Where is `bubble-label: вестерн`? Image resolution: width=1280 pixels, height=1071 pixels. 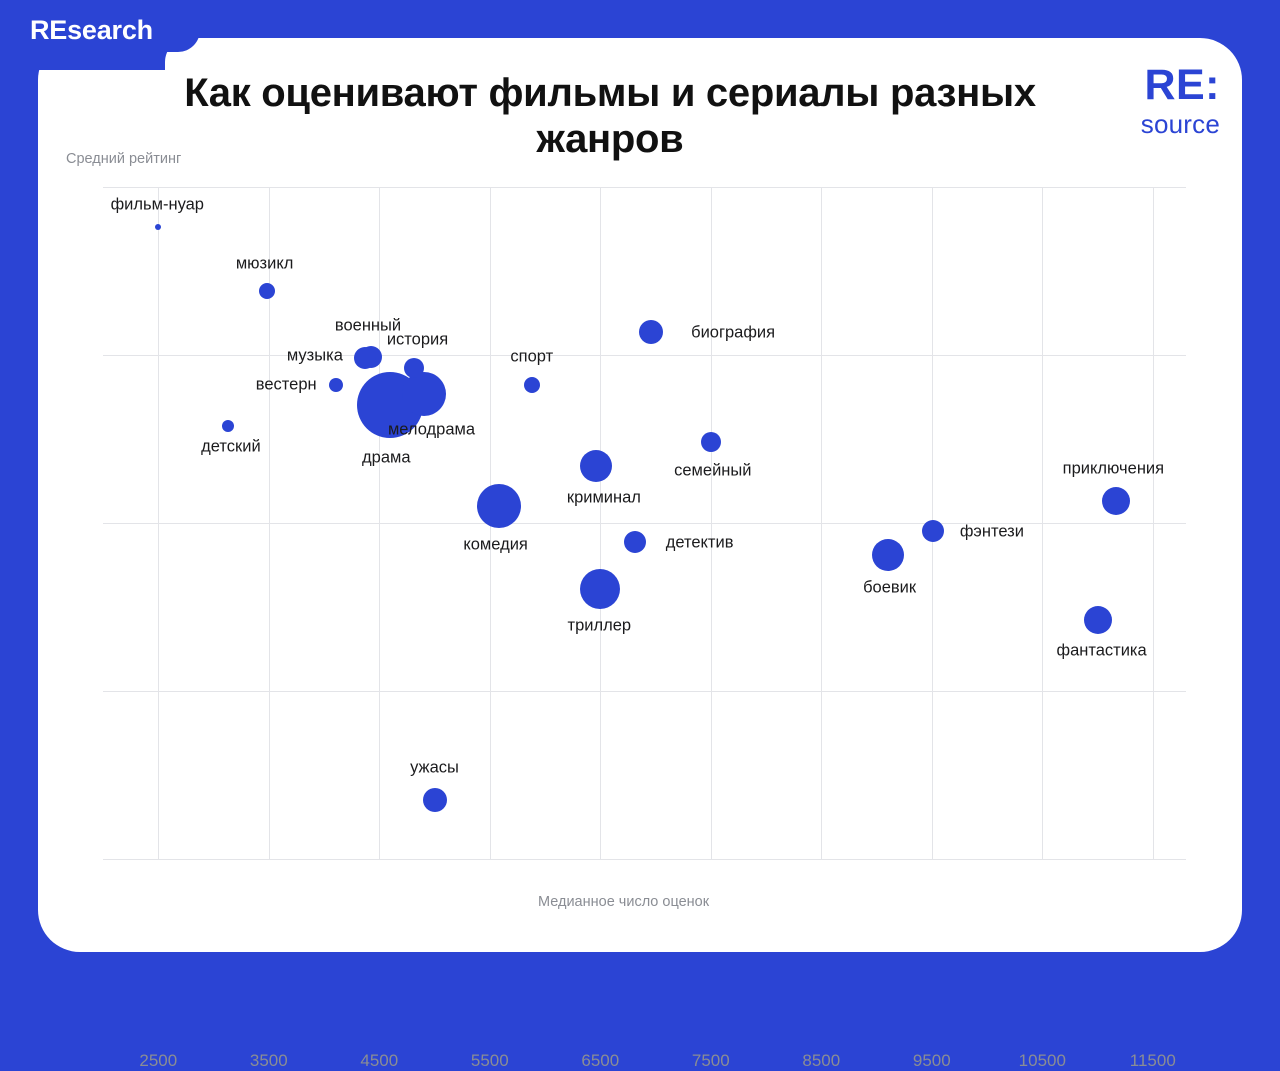 bubble-label: вестерн is located at coordinates (286, 384).